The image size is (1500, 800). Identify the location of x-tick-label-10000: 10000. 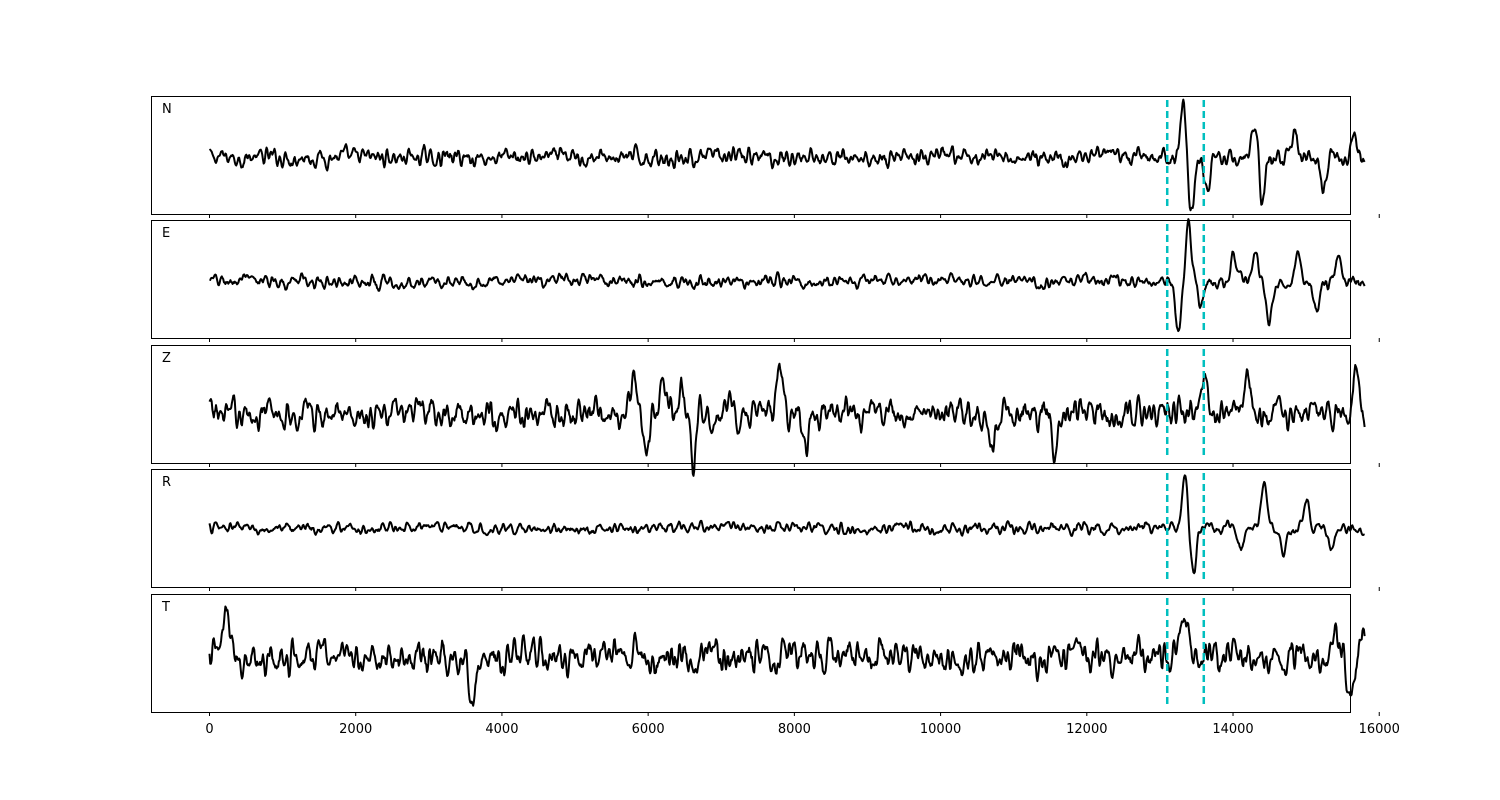
(940, 729).